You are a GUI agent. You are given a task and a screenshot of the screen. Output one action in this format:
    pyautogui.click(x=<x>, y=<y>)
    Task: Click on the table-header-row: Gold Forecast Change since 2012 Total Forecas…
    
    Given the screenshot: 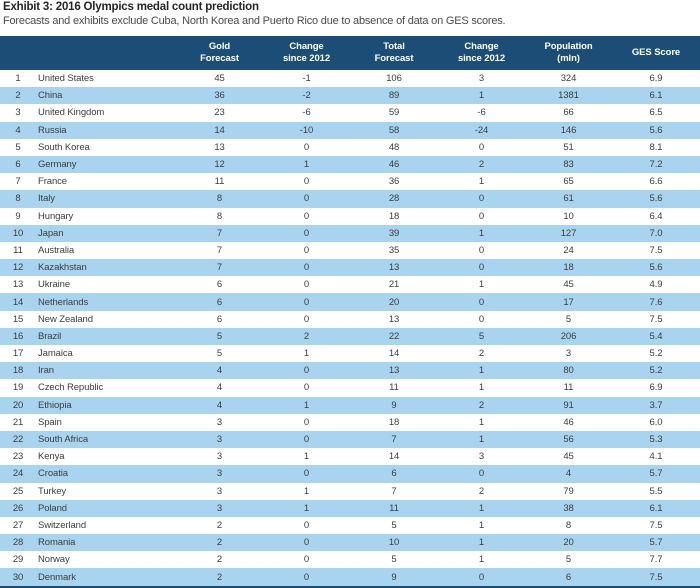 What is the action you would take?
    pyautogui.click(x=350, y=53)
    